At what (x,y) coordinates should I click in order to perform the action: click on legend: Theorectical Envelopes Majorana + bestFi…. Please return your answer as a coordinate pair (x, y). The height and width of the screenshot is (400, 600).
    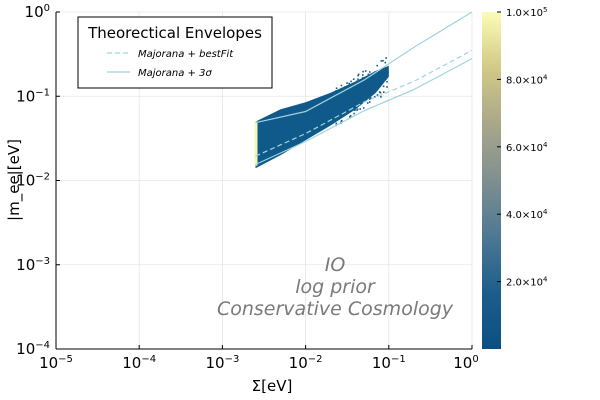
    Looking at the image, I should click on (175, 52).